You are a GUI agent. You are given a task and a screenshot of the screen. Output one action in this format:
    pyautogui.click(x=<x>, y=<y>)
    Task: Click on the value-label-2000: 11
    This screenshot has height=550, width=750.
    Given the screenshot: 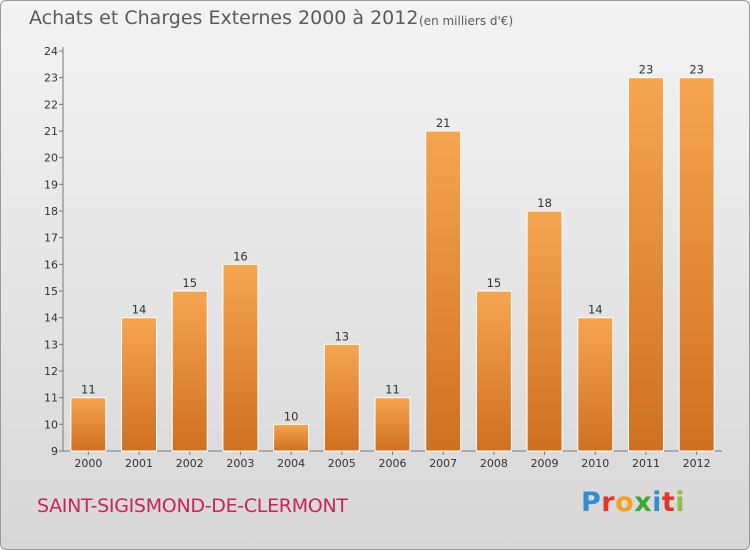 What is the action you would take?
    pyautogui.click(x=88, y=390)
    